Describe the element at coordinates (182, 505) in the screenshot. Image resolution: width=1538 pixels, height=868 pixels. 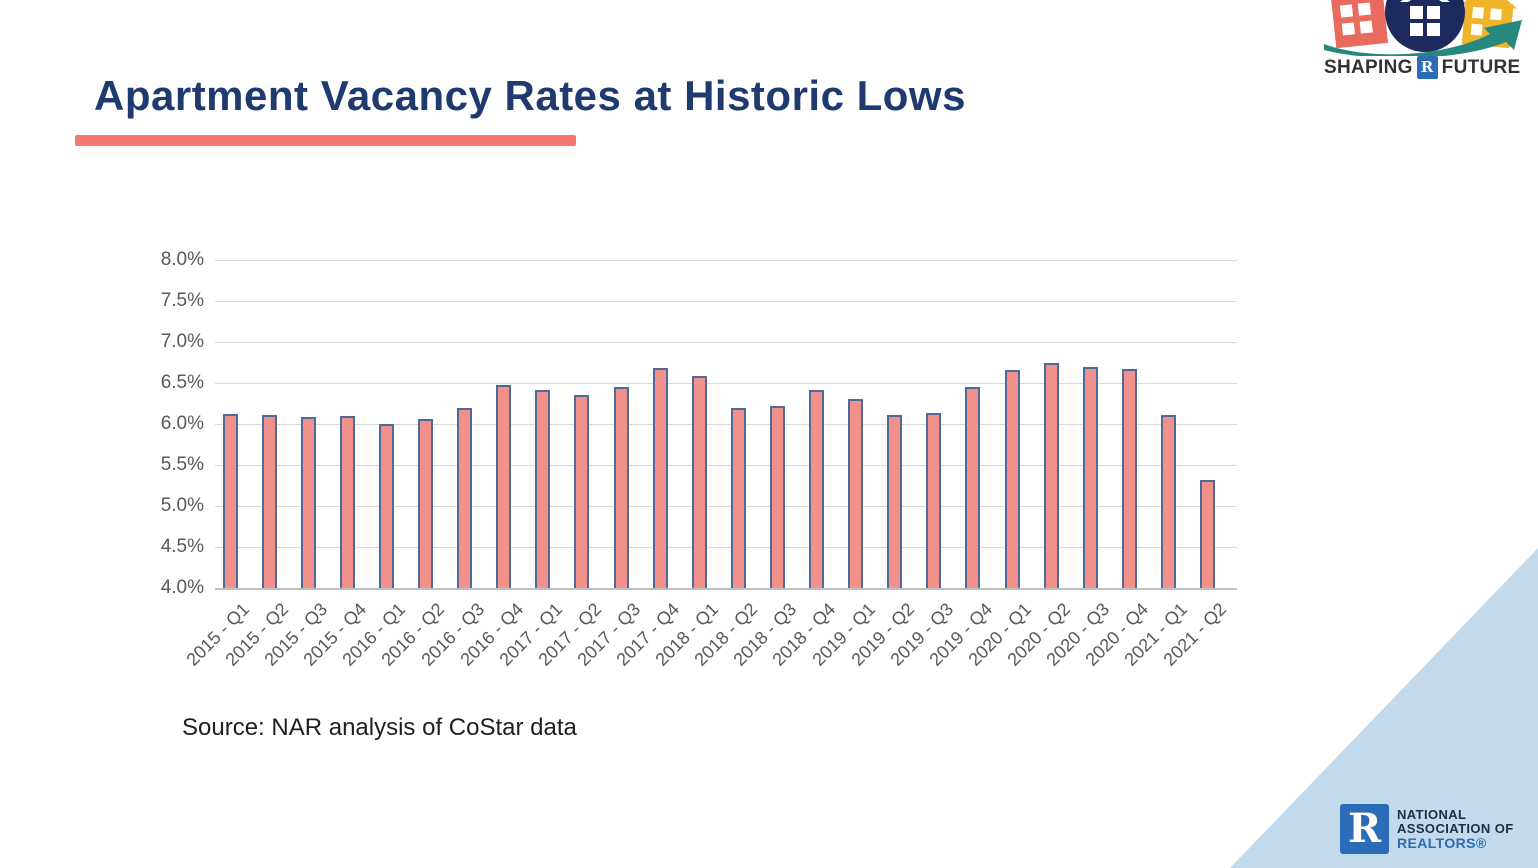
I see `y-axis-tick-label: 5.0%` at that location.